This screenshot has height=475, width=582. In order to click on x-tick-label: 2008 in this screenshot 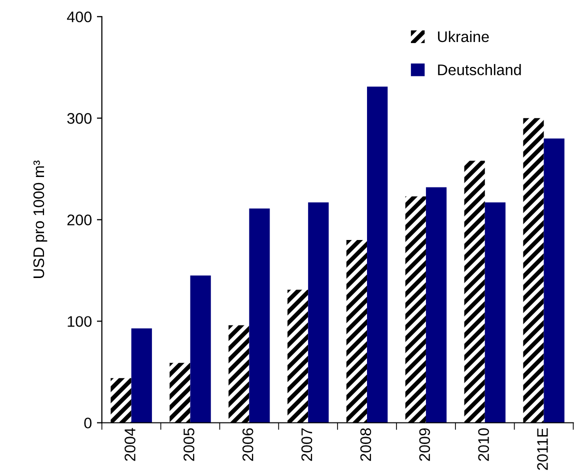, I will do `click(366, 444)`.